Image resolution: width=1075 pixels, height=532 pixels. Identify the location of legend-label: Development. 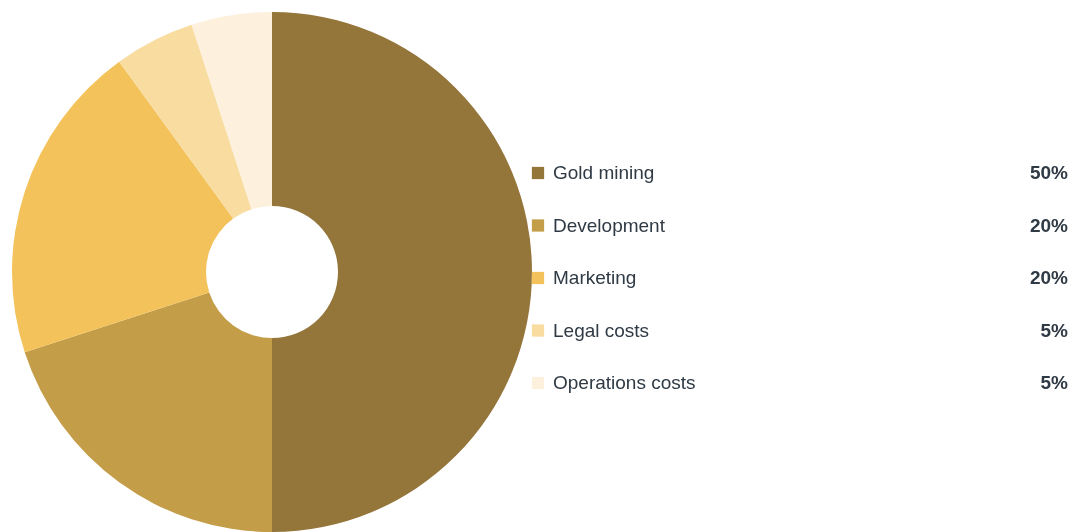
(609, 225).